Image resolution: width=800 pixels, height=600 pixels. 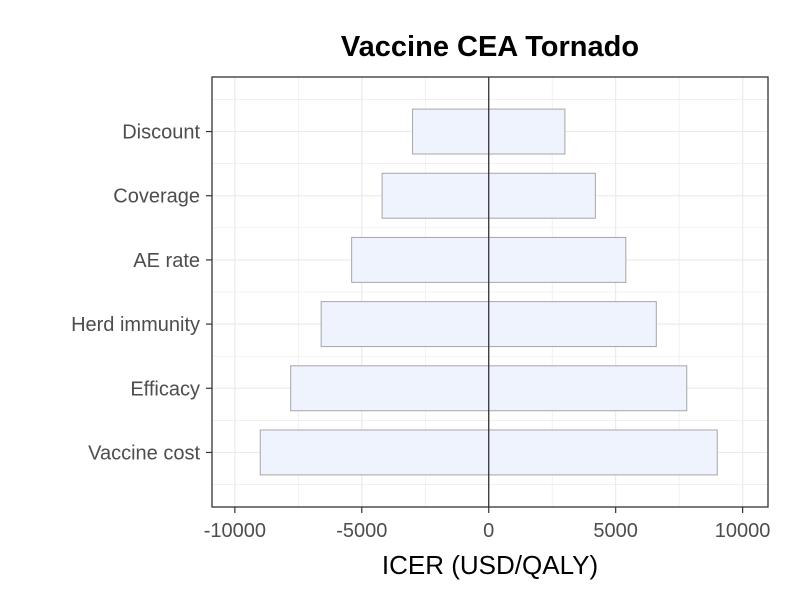 What do you see at coordinates (743, 531) in the screenshot?
I see `x-tick-label: 10000` at bounding box center [743, 531].